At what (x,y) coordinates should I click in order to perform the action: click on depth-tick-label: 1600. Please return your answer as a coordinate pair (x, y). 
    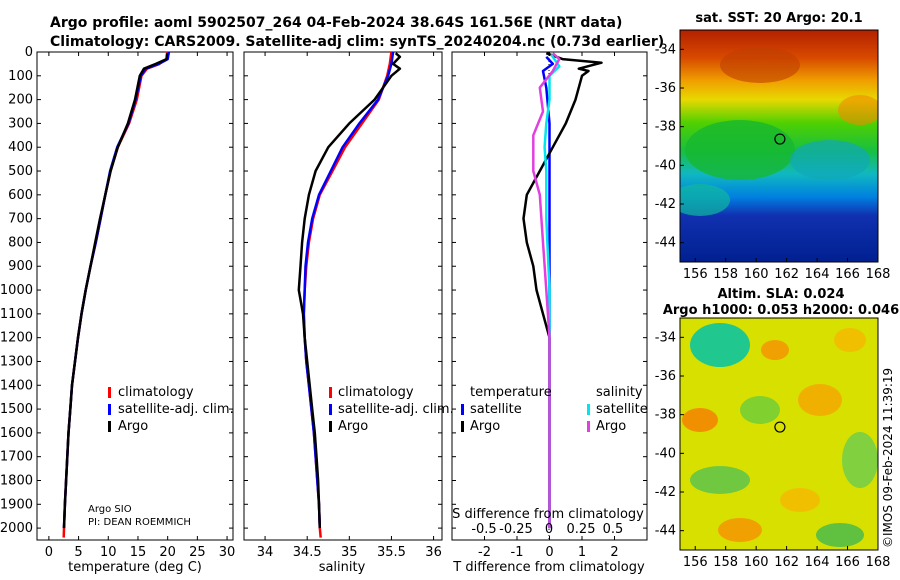
    Looking at the image, I should click on (16, 433).